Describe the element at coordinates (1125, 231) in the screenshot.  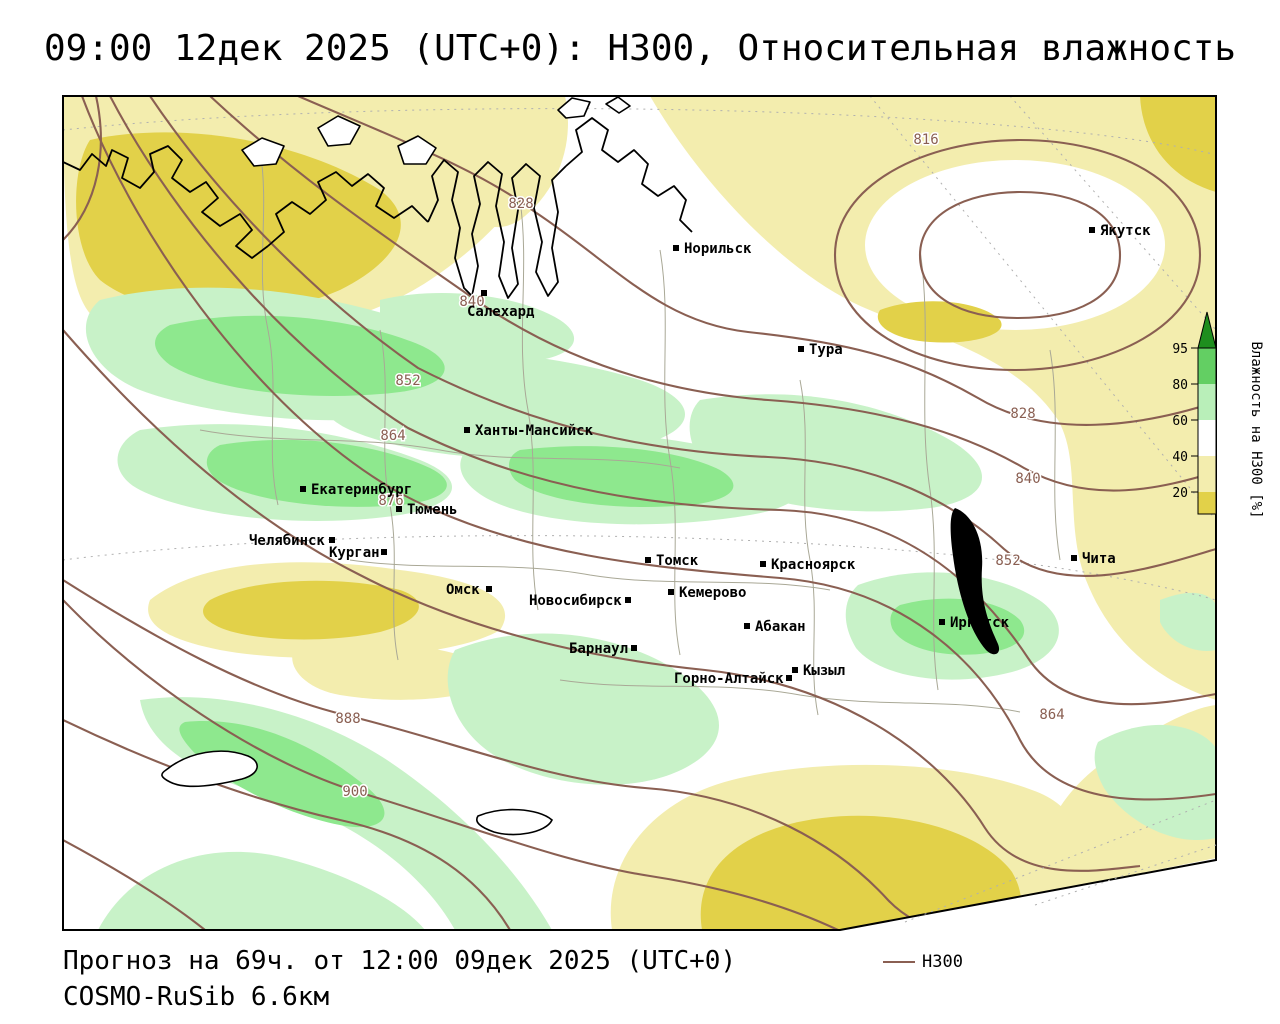
I see `city-label: Якутск` at that location.